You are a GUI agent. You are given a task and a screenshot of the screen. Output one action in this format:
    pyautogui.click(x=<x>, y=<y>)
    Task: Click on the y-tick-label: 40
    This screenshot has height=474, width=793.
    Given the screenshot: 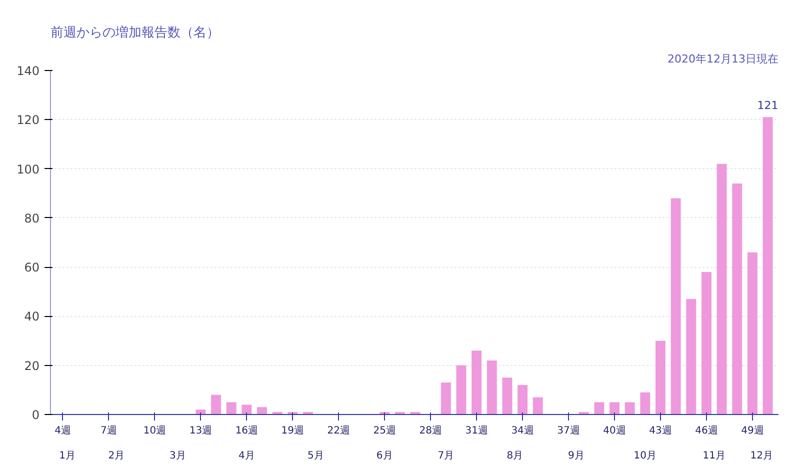 What is the action you would take?
    pyautogui.click(x=32, y=317)
    